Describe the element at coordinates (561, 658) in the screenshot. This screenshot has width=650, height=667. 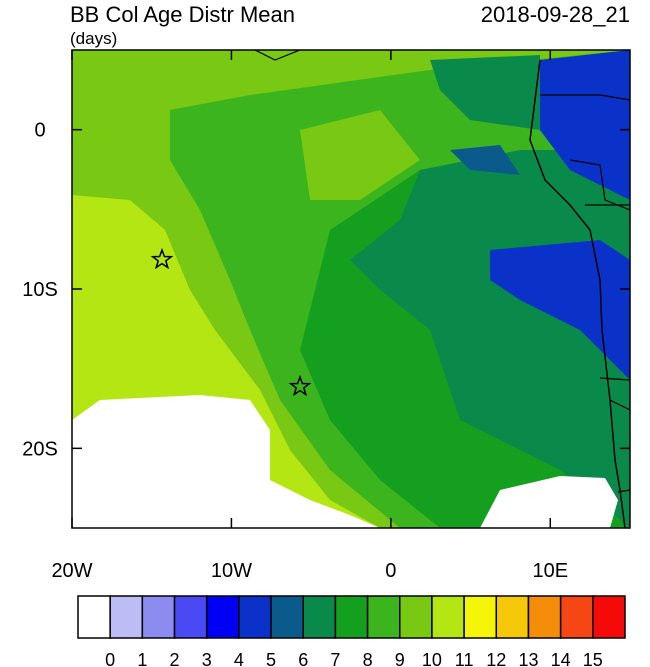
I see `colorbar-label: 14` at that location.